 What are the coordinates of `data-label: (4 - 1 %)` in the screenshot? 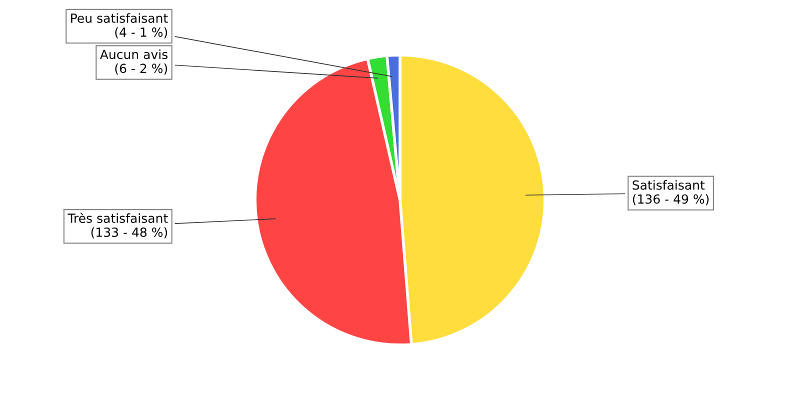 It's located at (141, 32).